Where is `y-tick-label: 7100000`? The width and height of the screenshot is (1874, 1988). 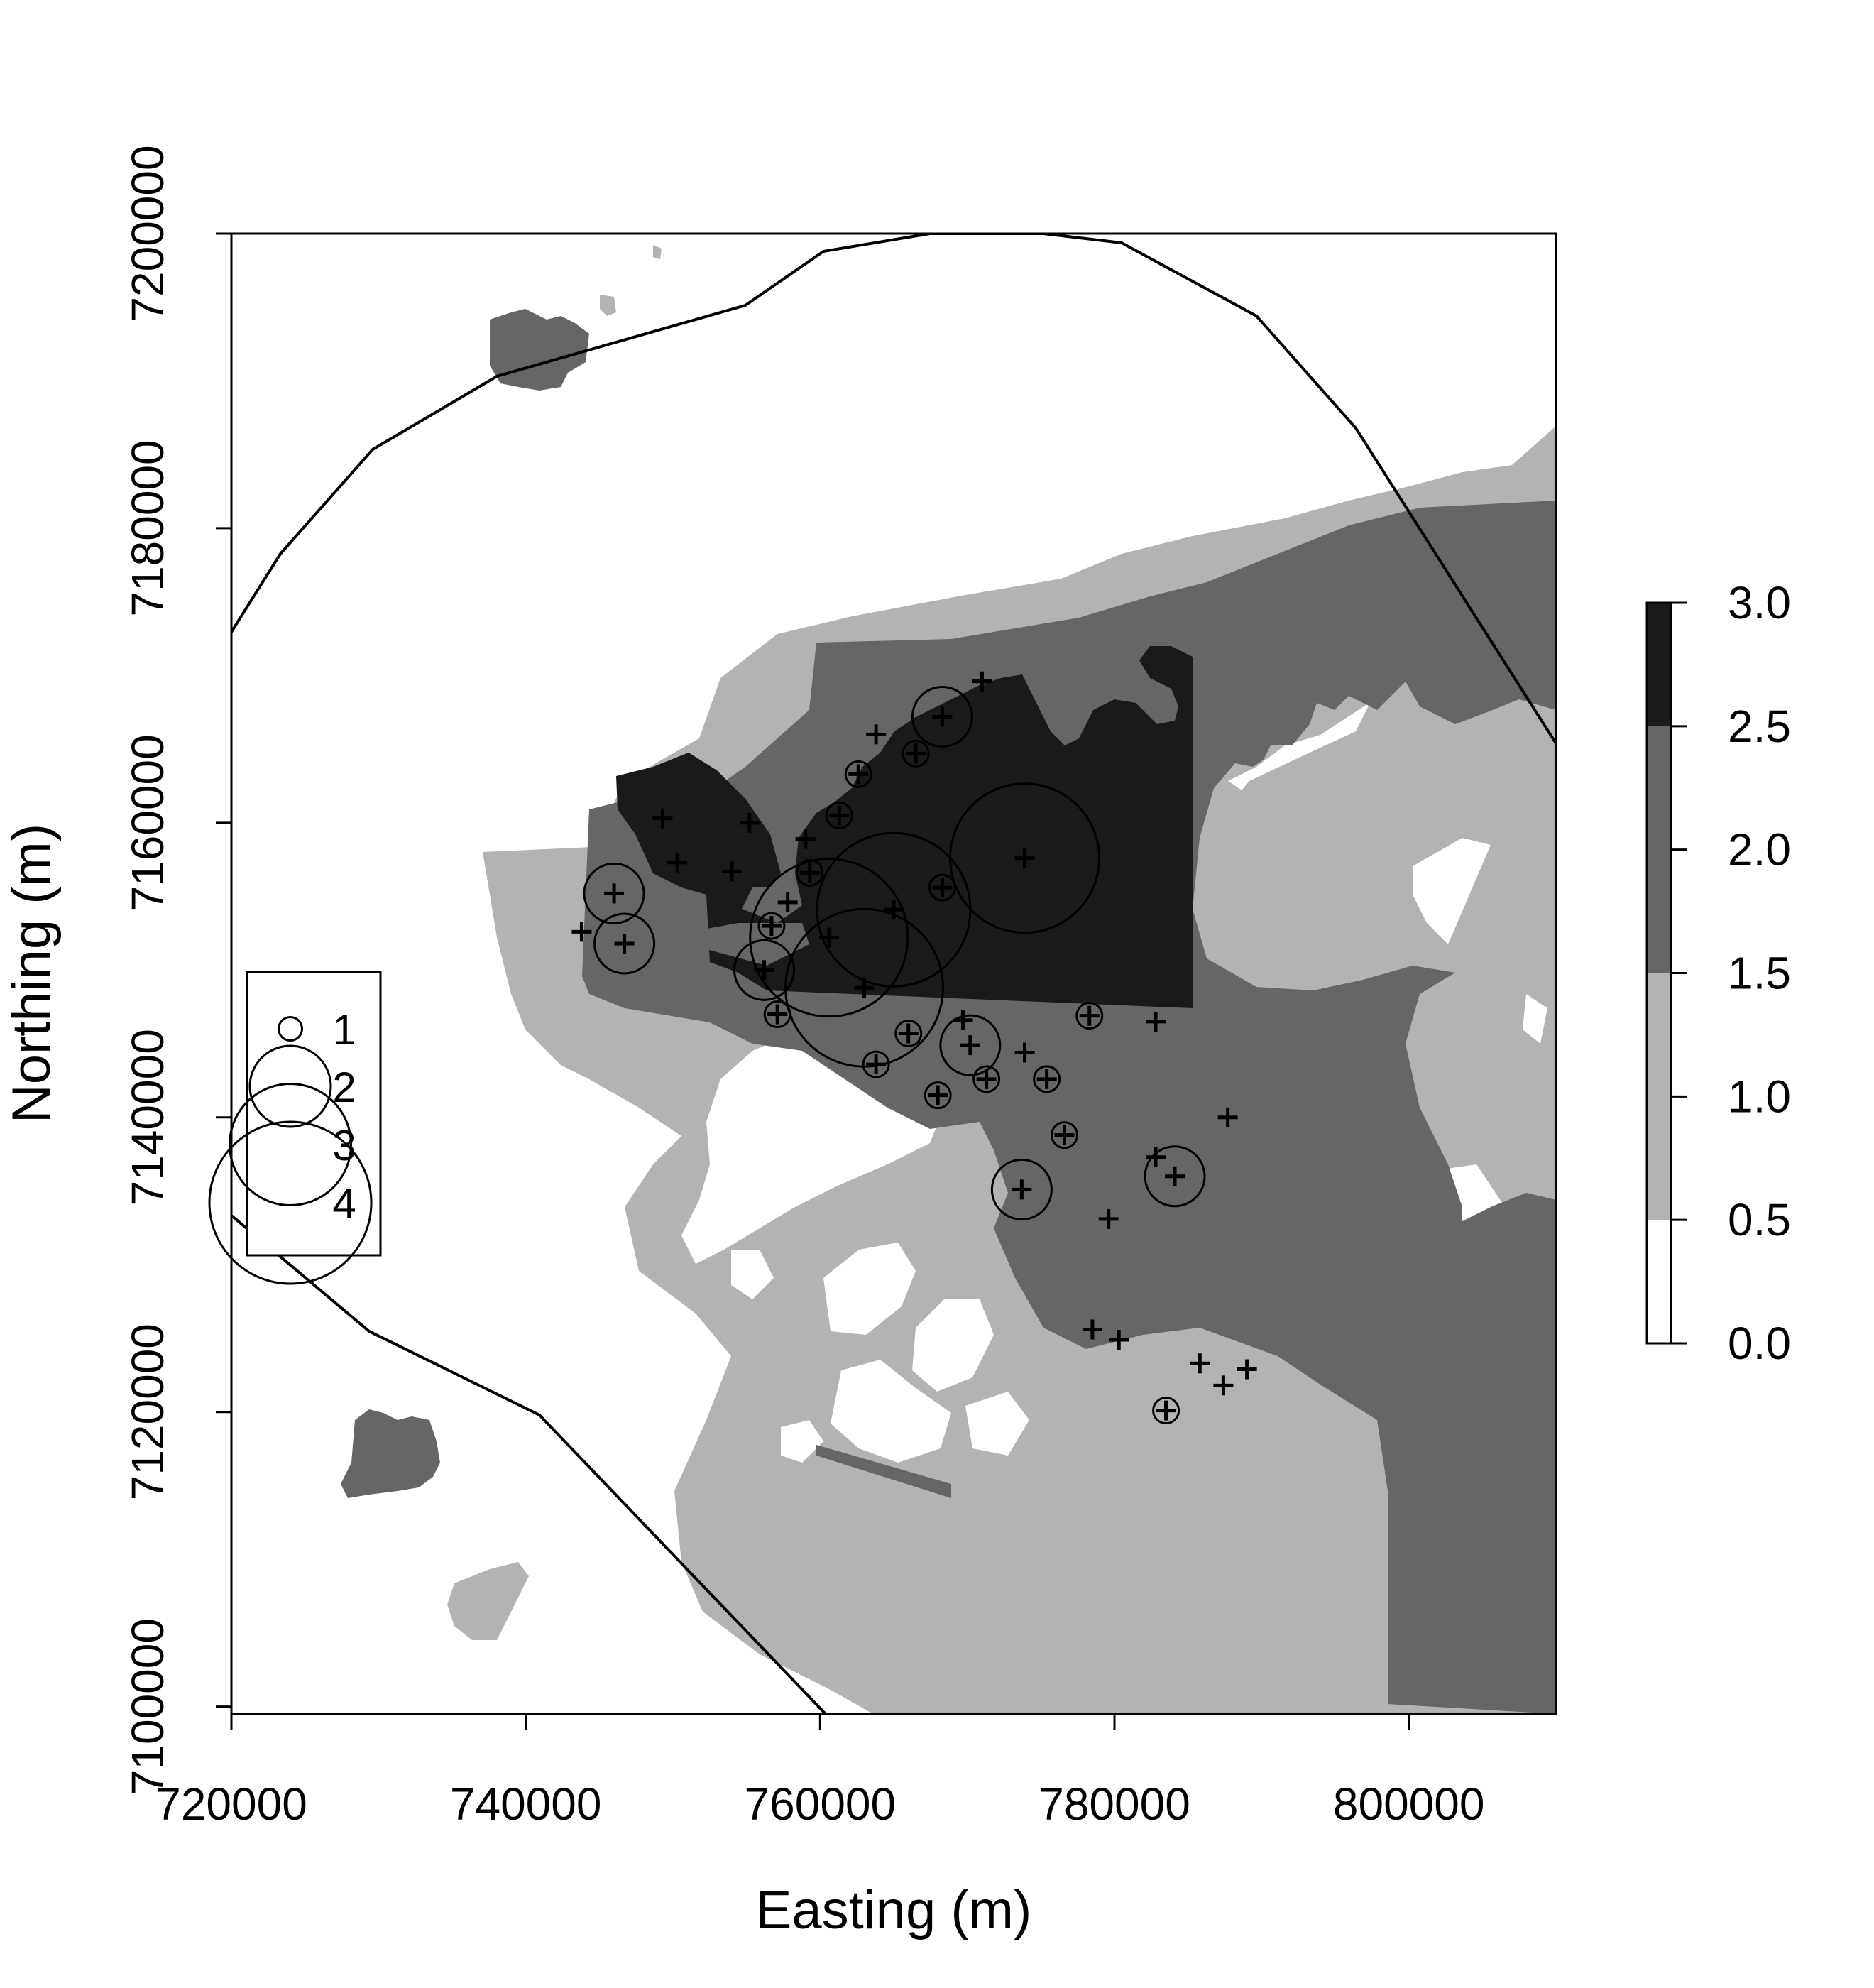
y-tick-label: 7100000 is located at coordinates (147, 1706).